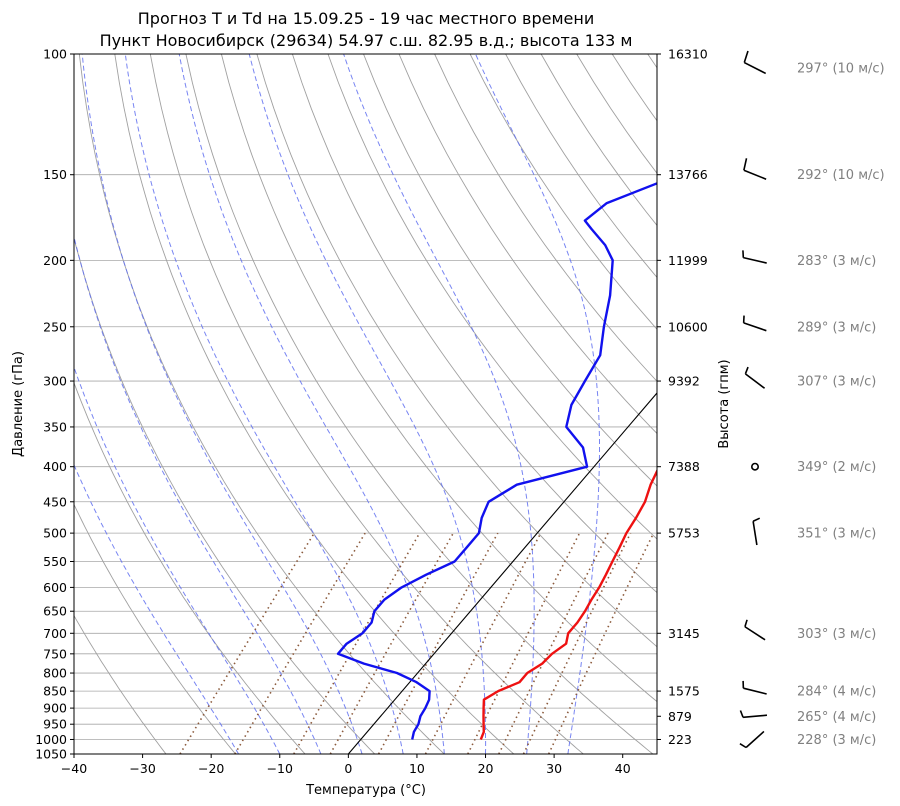 The height and width of the screenshot is (806, 900). I want to click on y-tick-label: 200, so click(55, 260).